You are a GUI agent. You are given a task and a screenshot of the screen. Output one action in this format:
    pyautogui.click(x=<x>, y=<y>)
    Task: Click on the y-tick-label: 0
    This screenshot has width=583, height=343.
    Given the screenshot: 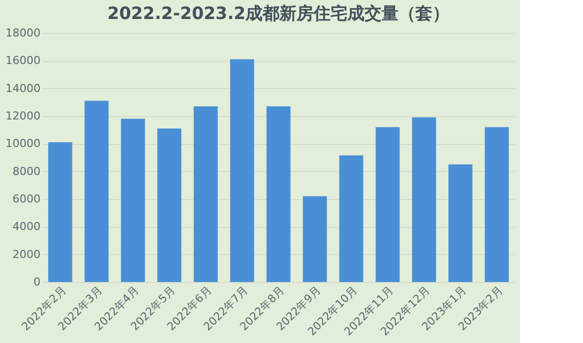 What is the action you would take?
    pyautogui.click(x=37, y=282)
    